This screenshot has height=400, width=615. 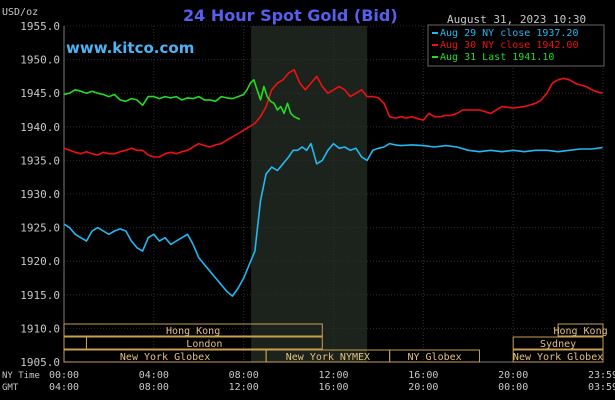 I want to click on legend-entry: Aug 31 Last 1941.10, so click(x=497, y=57).